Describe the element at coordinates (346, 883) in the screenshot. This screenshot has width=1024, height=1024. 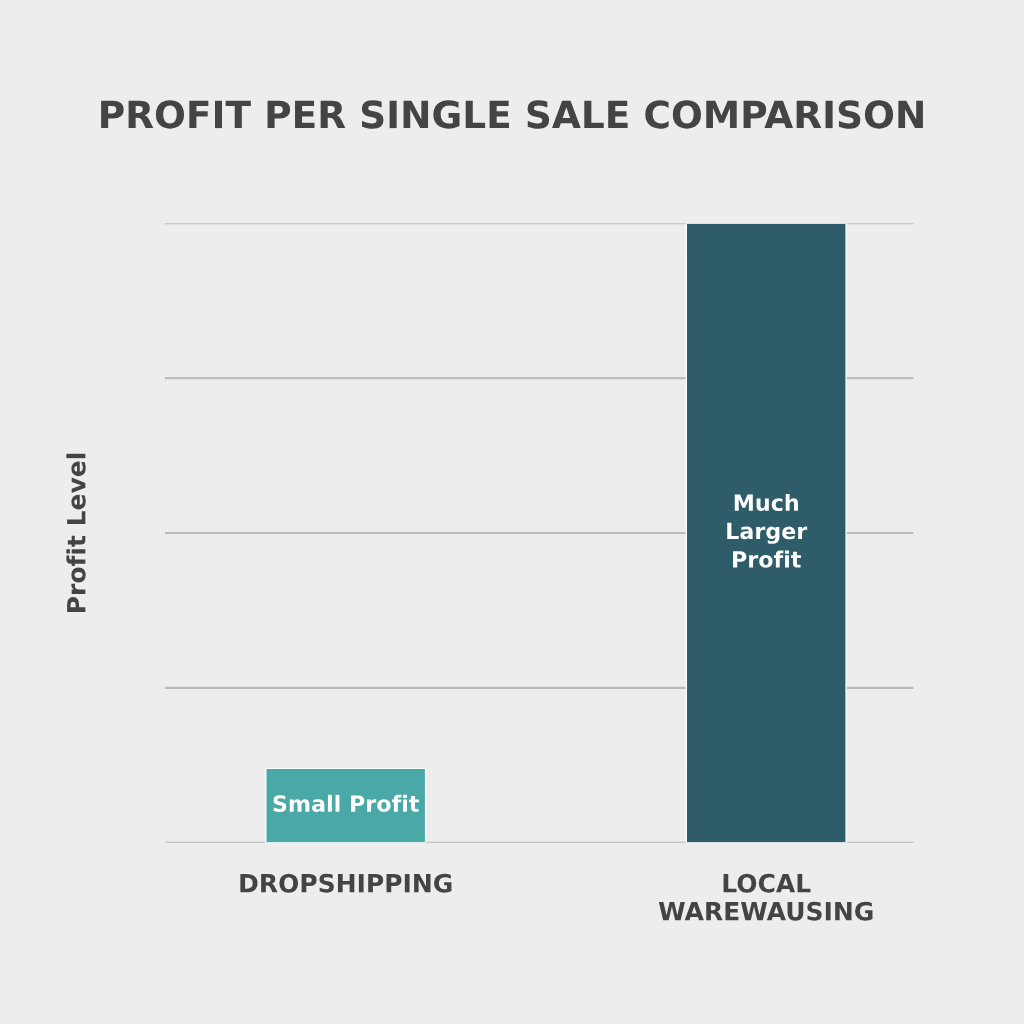
I see `x-tick-label: DROPSHIPPING` at that location.